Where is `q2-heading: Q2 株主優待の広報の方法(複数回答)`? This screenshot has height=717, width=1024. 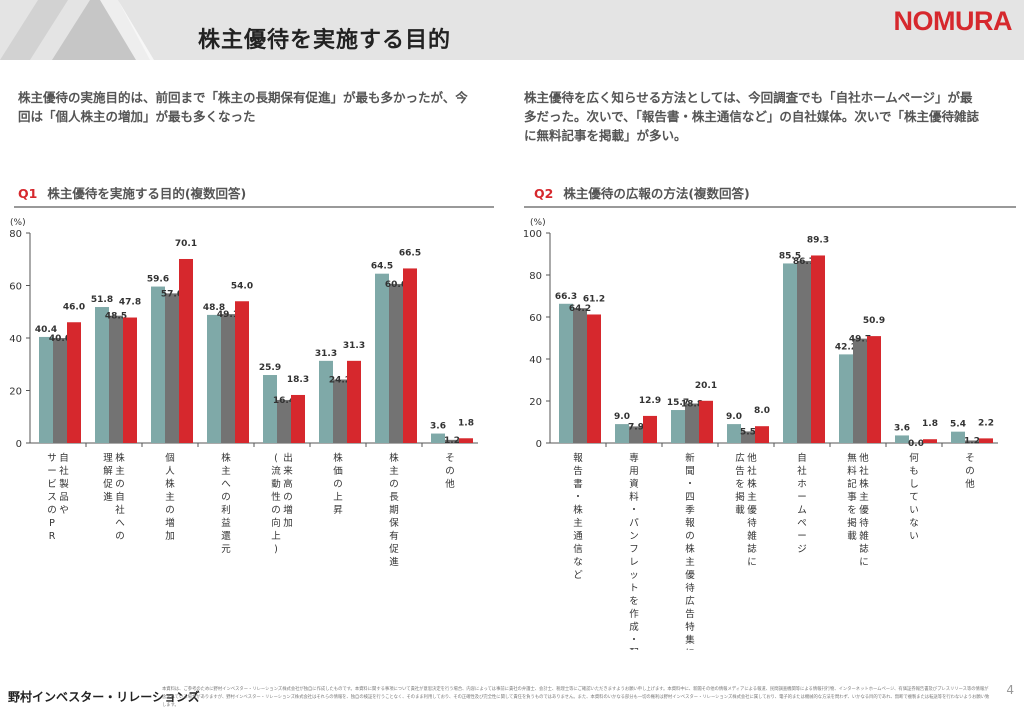
q2-heading: Q2 株主優待の広報の方法(複数回答) is located at coordinates (642, 192).